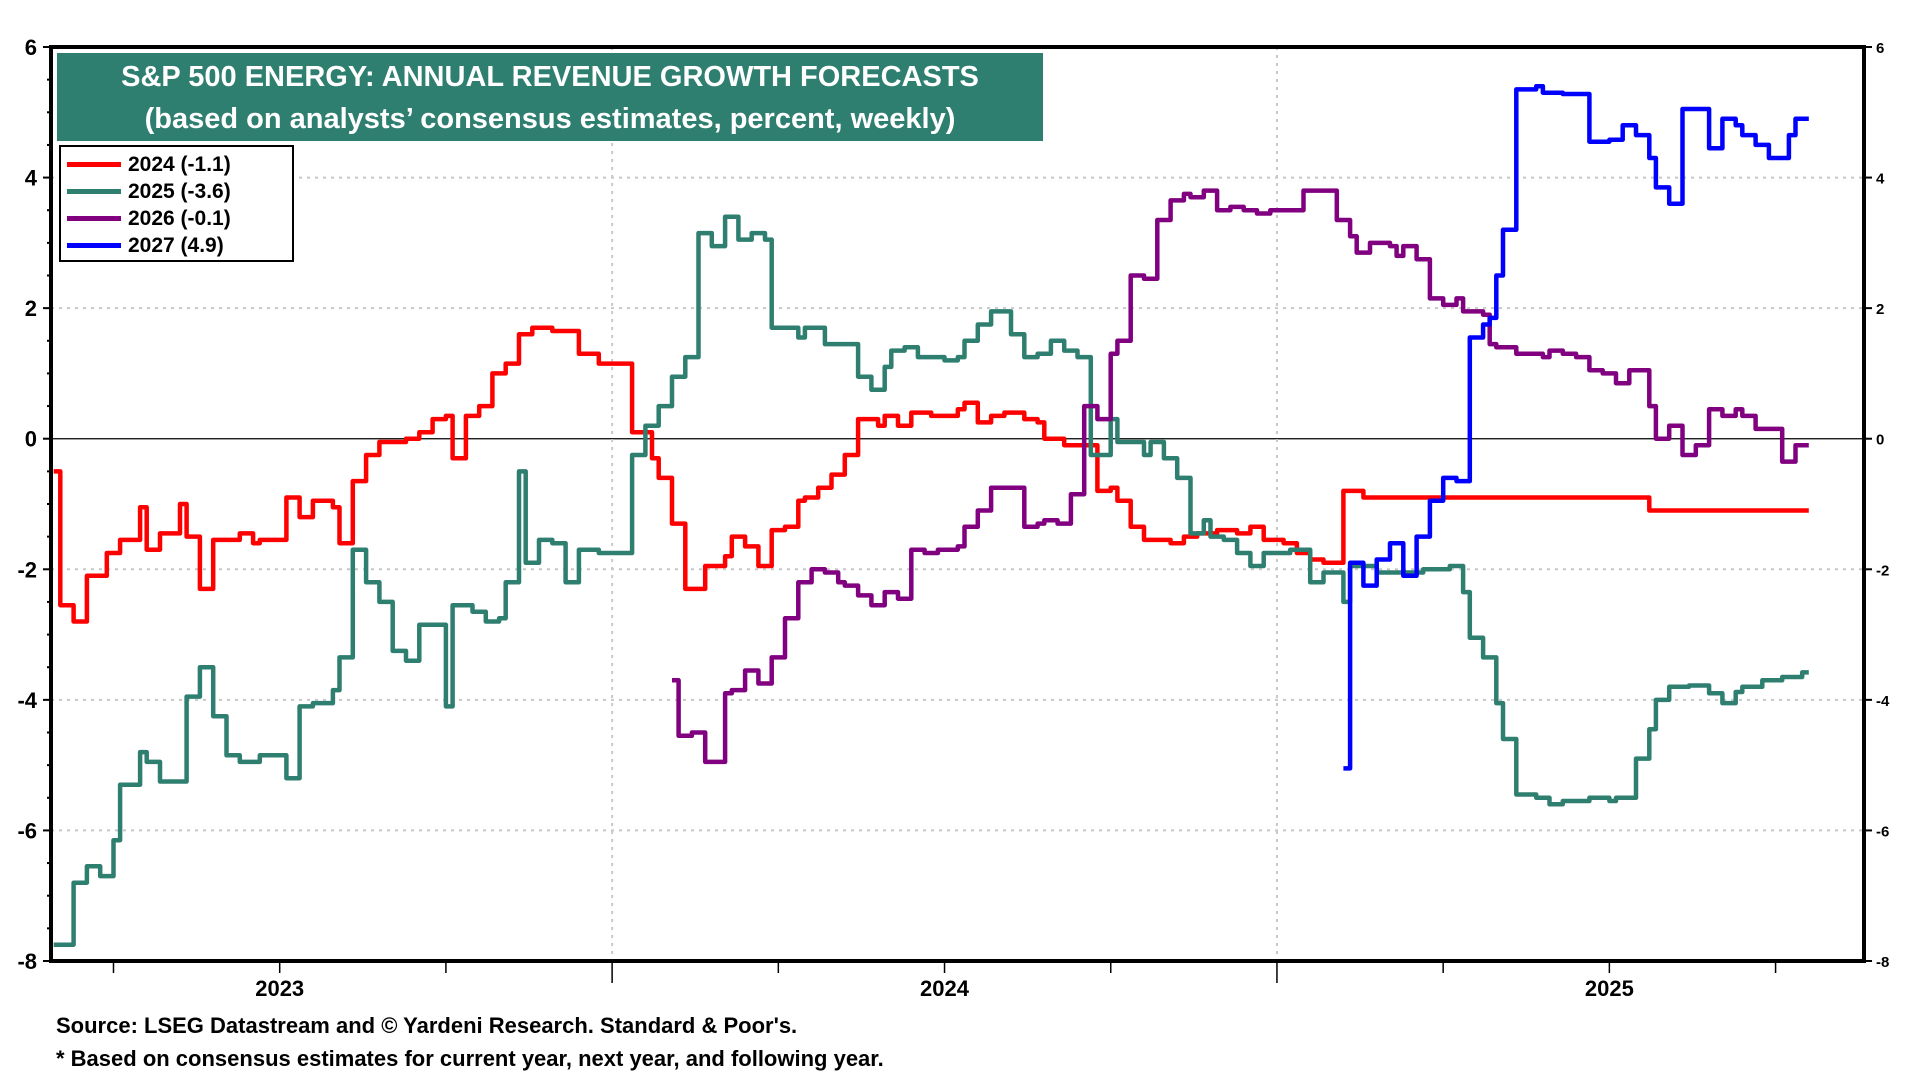 The height and width of the screenshot is (1080, 1920). Describe the element at coordinates (1880, 440) in the screenshot. I see `y-tick-label-right: 0` at that location.